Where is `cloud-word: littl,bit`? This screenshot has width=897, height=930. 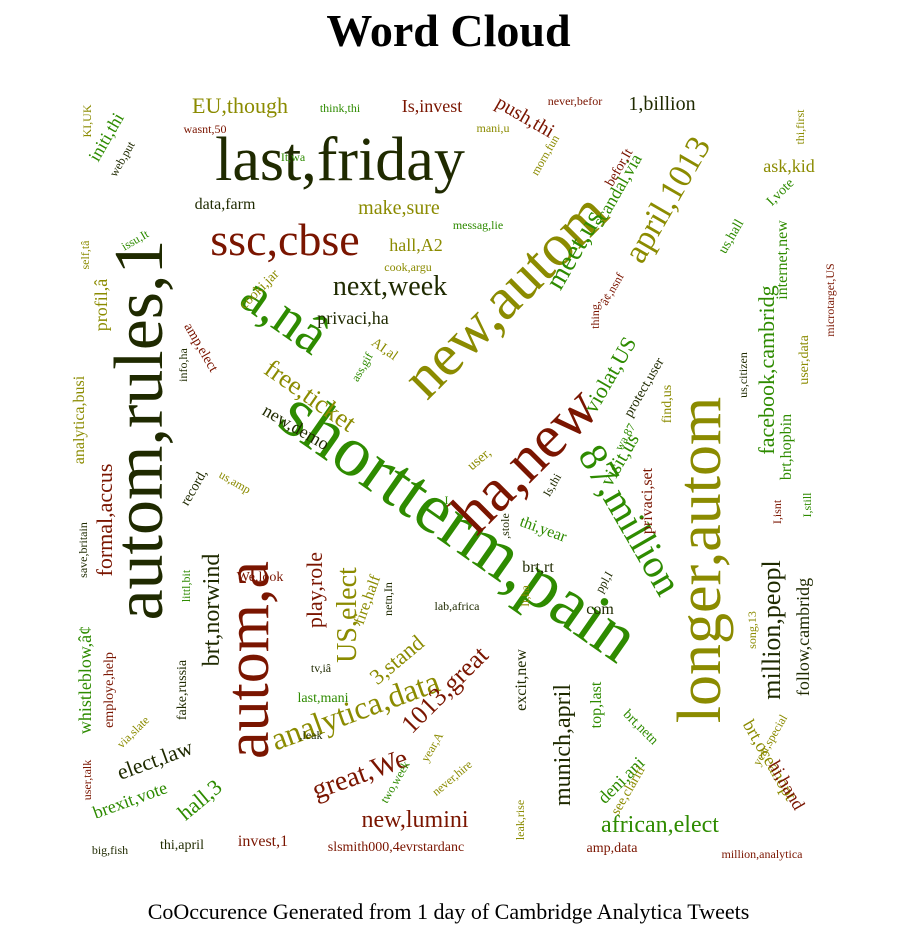
cloud-word: littl,bit is located at coordinates (186, 586).